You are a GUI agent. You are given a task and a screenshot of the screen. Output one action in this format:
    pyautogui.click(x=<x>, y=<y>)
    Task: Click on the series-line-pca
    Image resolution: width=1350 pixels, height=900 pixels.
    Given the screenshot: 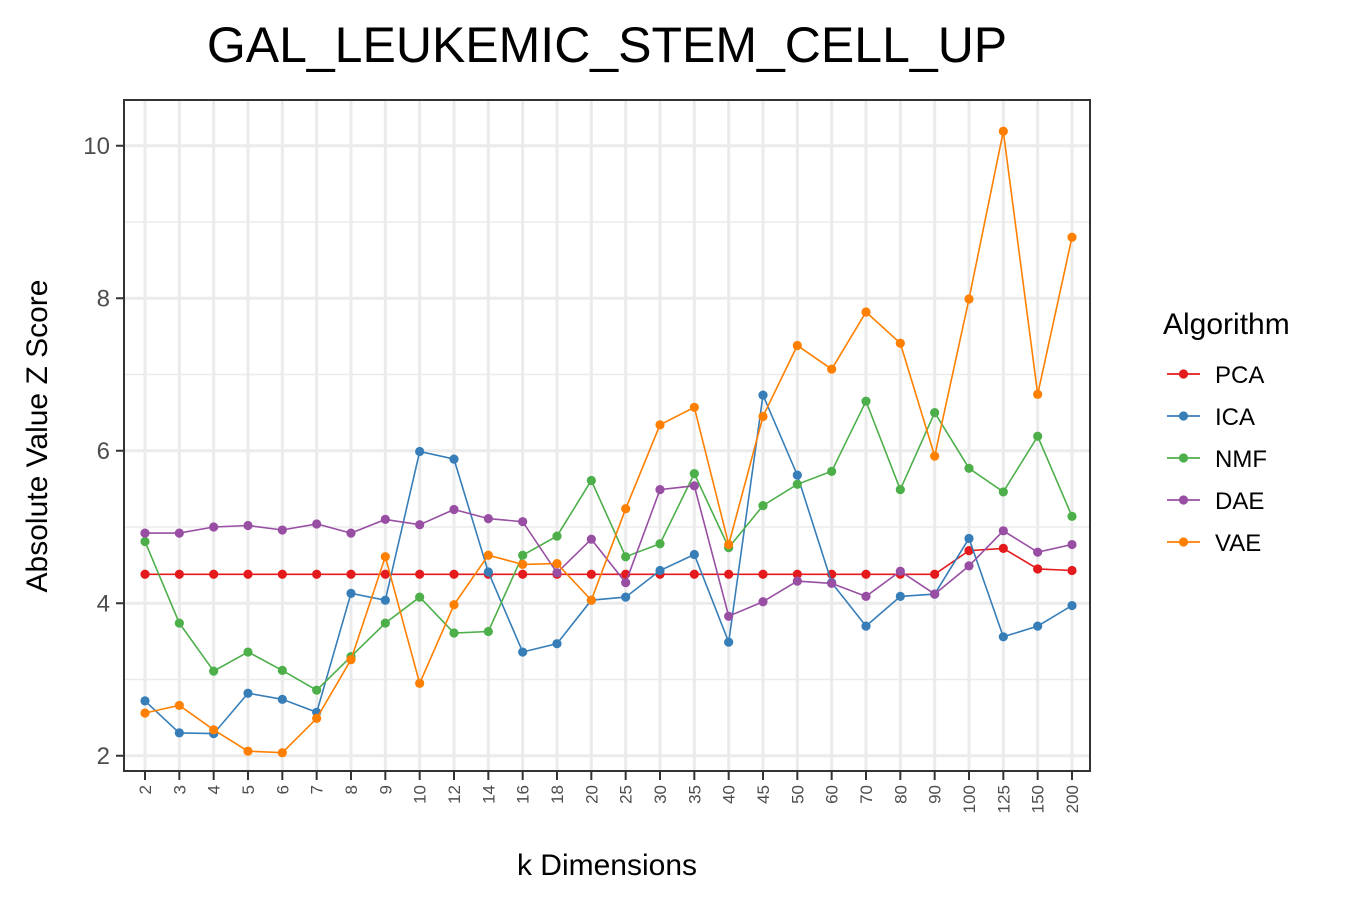 What is the action you would take?
    pyautogui.click(x=609, y=561)
    